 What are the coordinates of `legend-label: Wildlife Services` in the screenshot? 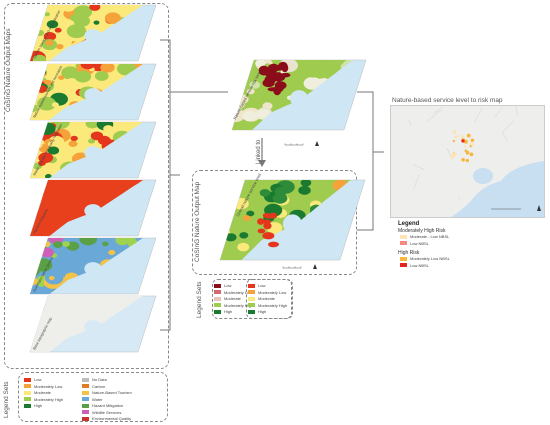 It's located at (107, 412).